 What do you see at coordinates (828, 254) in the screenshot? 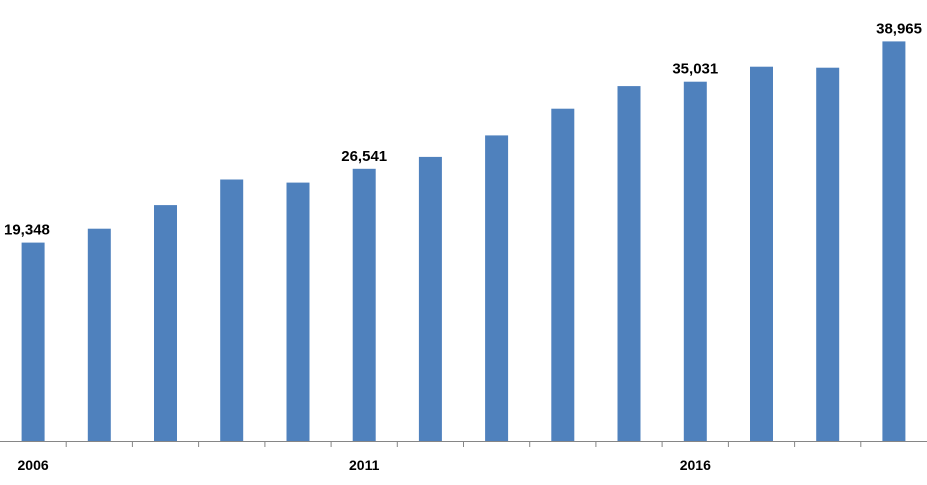
I see `bar-2018` at bounding box center [828, 254].